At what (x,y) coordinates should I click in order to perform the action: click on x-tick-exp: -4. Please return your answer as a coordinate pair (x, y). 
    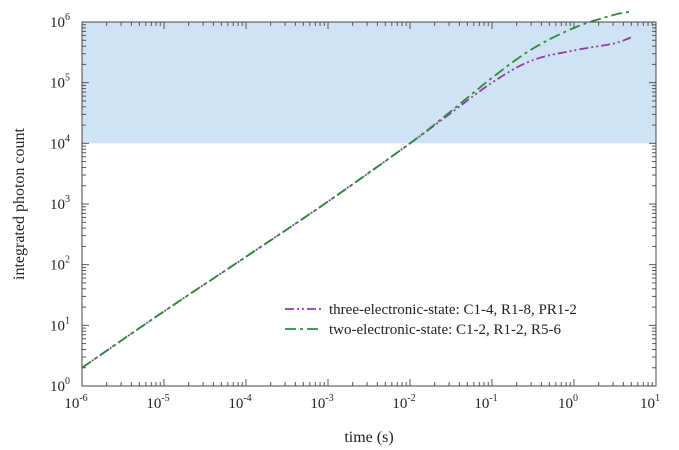
    Looking at the image, I should click on (247, 398).